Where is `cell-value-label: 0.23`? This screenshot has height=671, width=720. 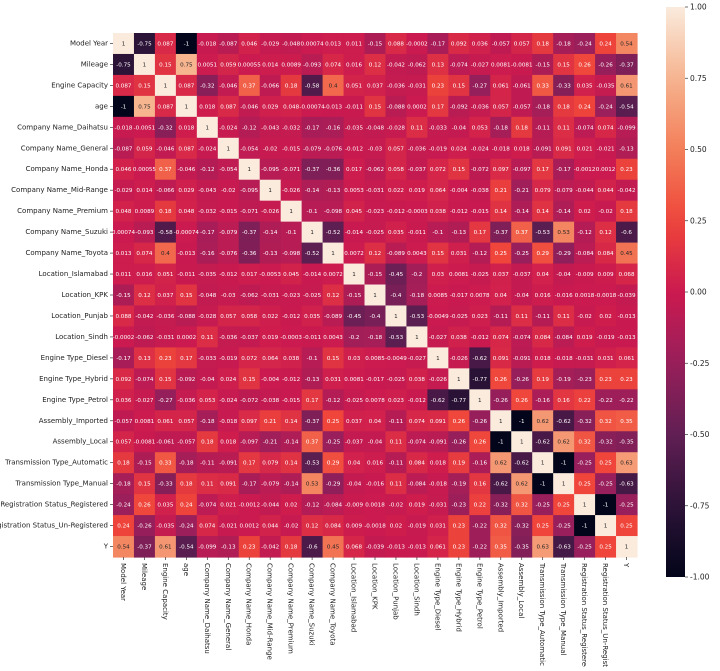
cell-value-label: 0.23 is located at coordinates (165, 359).